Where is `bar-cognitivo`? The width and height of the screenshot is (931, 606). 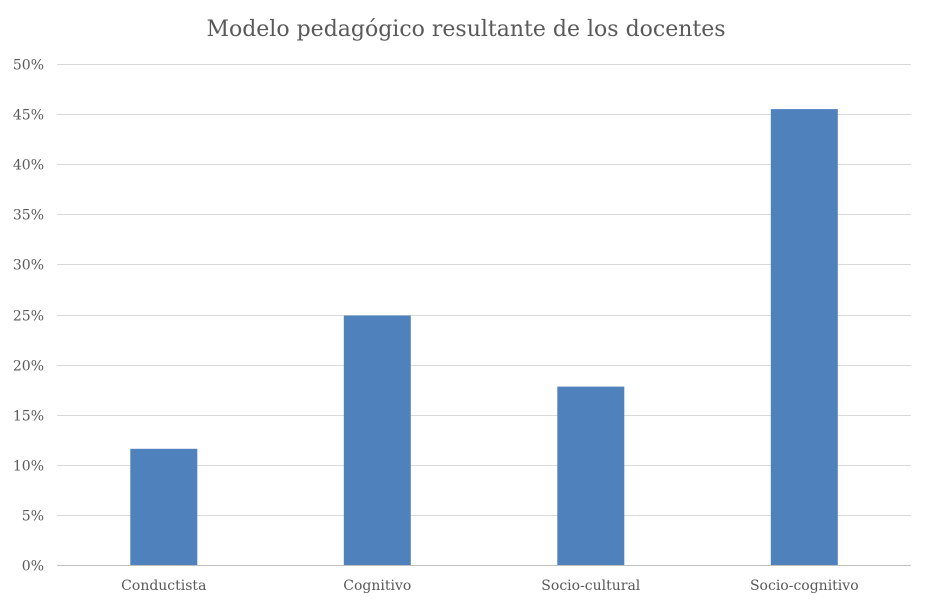
bar-cognitivo is located at coordinates (377, 440).